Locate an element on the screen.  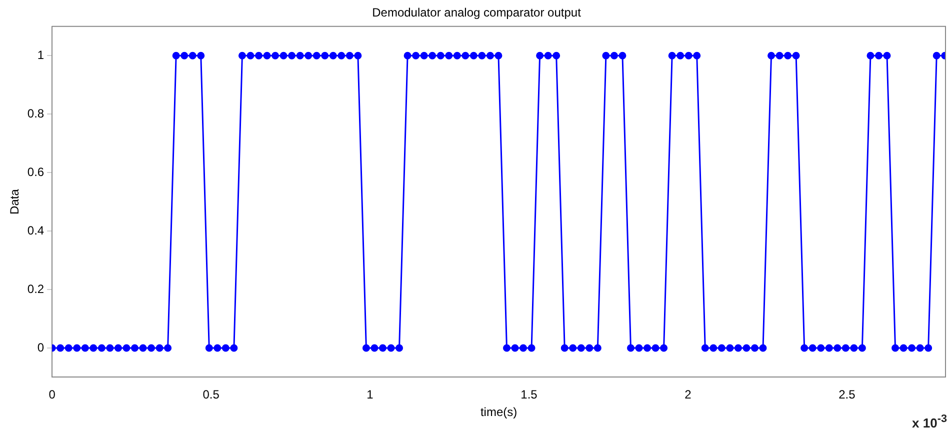
y-tick-label: 0.2 is located at coordinates (35, 289).